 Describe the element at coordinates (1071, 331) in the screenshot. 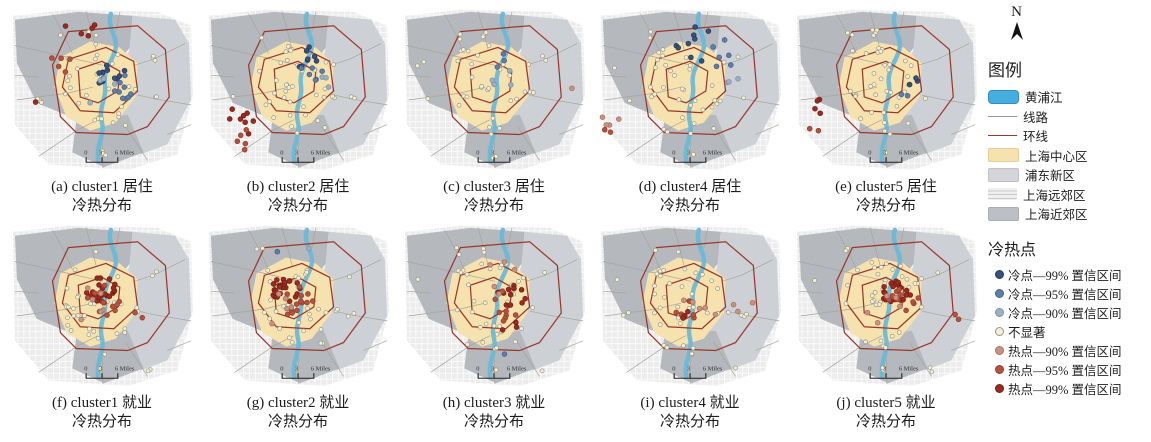

I see `legend-point-not-significant: 不显著` at that location.